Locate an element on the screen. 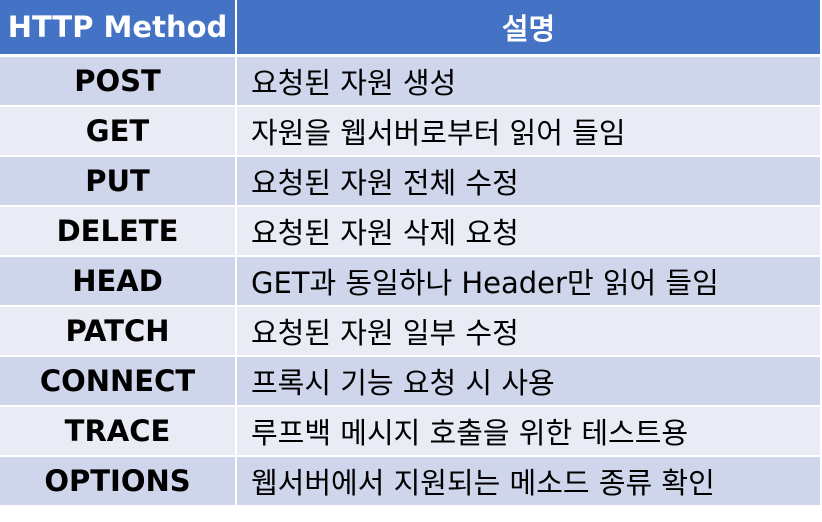  table-row-post: POST 요청된 자원 생성 is located at coordinates (410, 81).